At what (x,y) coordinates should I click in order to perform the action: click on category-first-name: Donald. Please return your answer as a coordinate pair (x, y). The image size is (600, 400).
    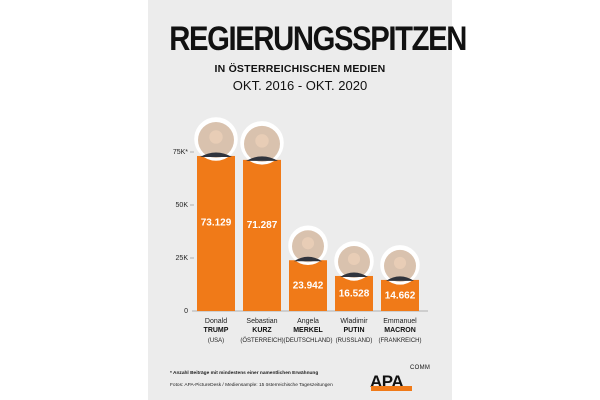
    Looking at the image, I should click on (216, 321).